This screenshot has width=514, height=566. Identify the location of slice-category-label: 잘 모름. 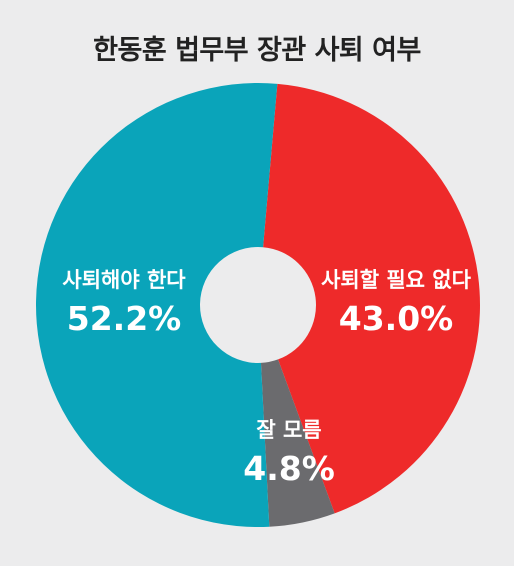
(288, 430).